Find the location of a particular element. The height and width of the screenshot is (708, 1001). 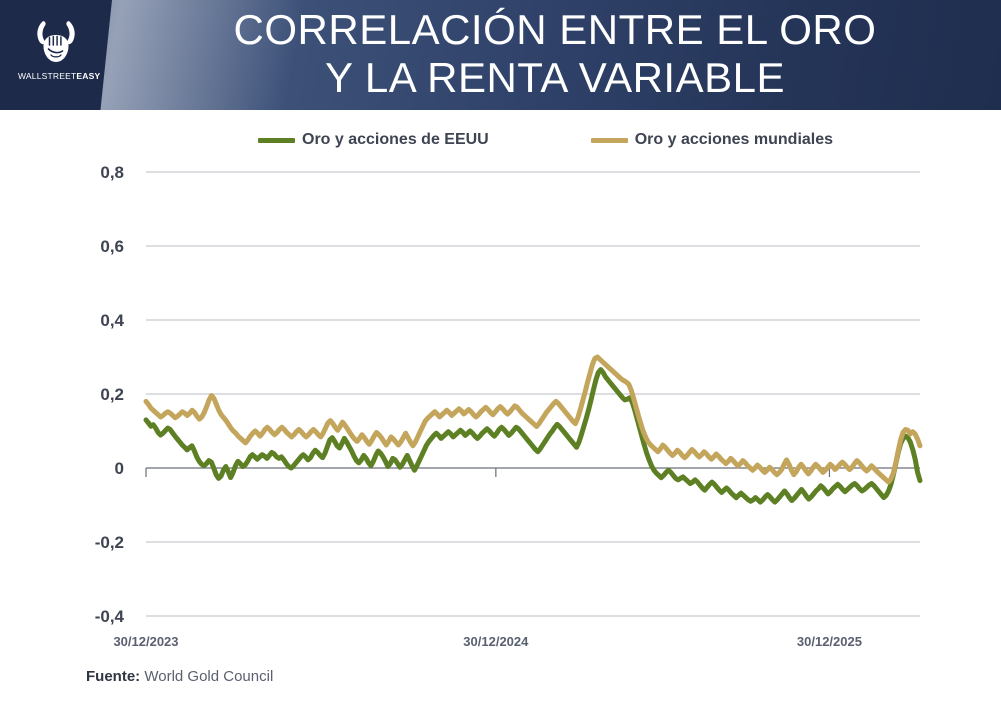

brand-logo-text-bold: EASY is located at coordinates (88, 76).